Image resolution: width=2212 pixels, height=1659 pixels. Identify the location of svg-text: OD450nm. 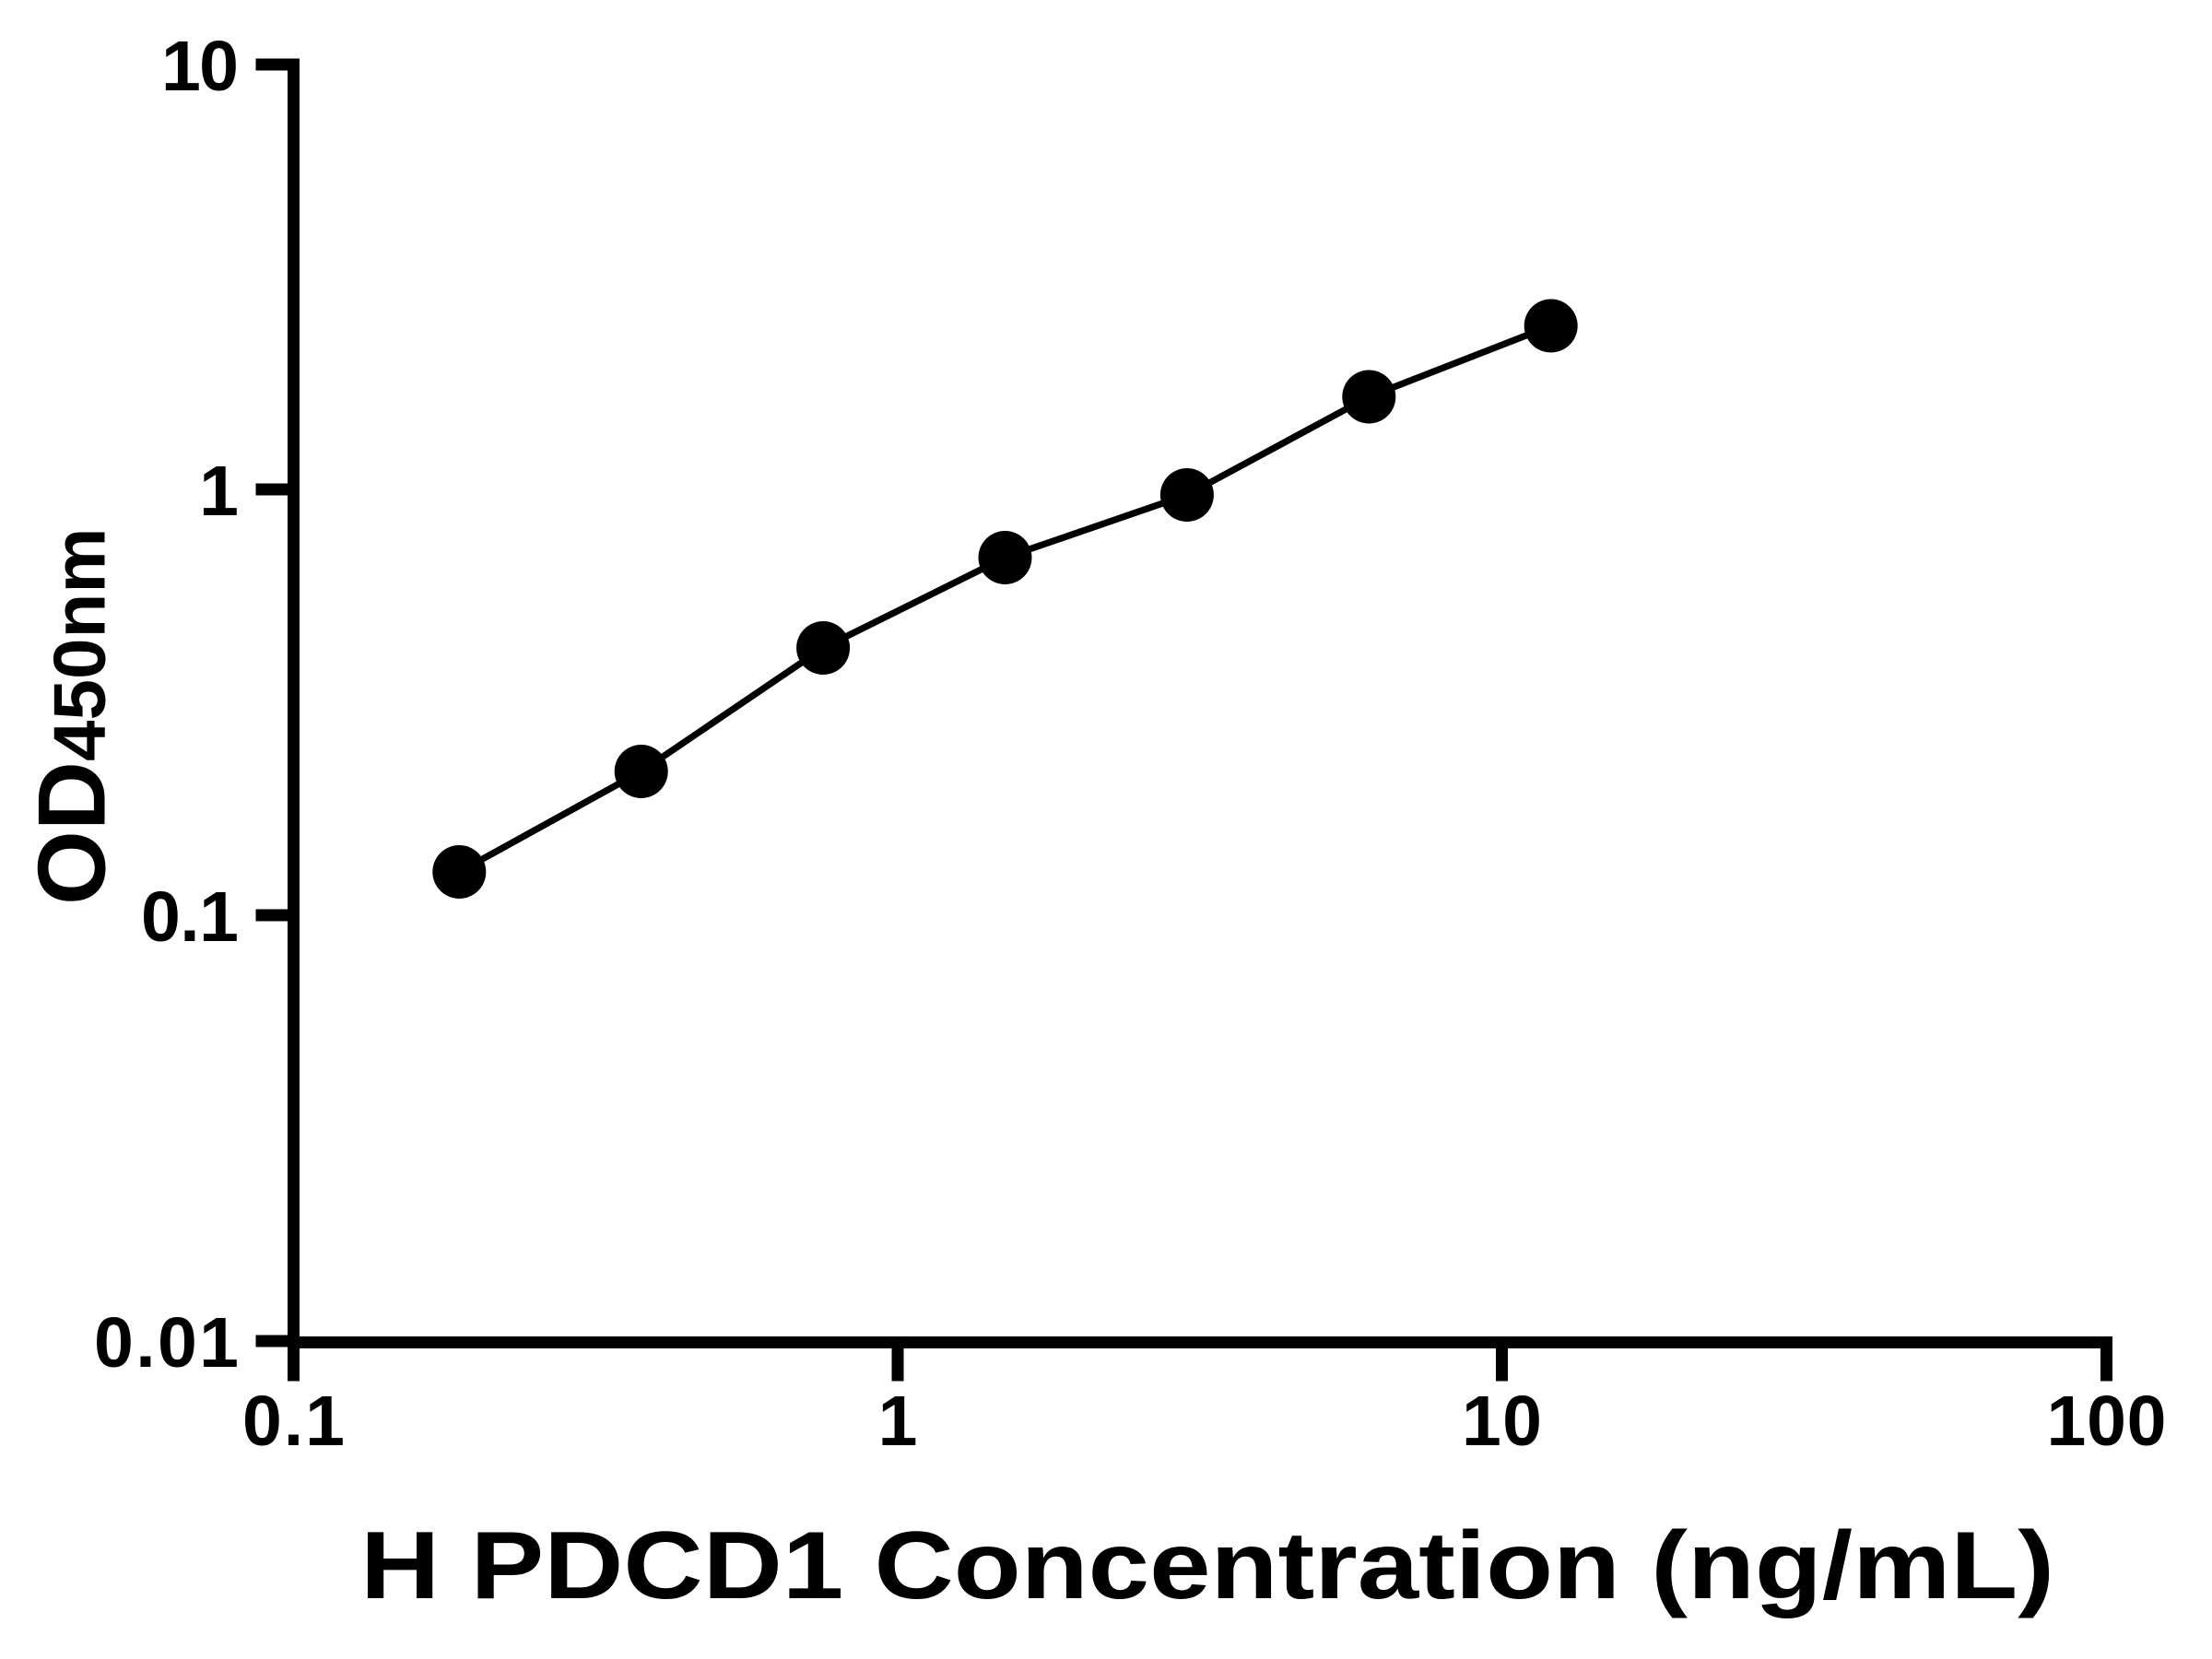
(72, 716).